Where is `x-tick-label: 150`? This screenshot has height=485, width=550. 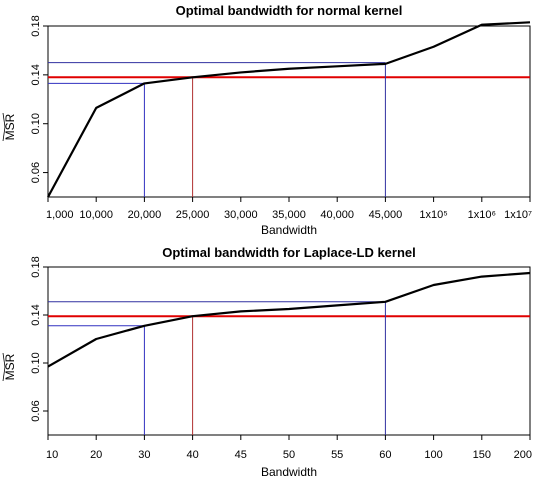 x-tick-label: 150 is located at coordinates (482, 455).